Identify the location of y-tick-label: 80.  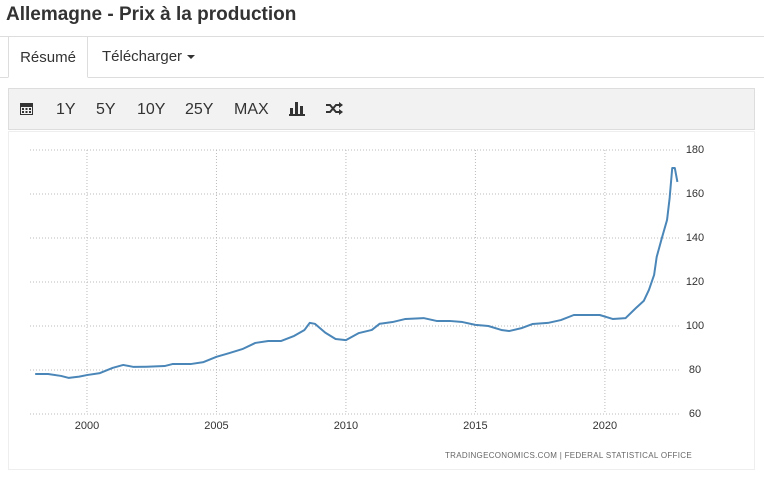
(695, 370).